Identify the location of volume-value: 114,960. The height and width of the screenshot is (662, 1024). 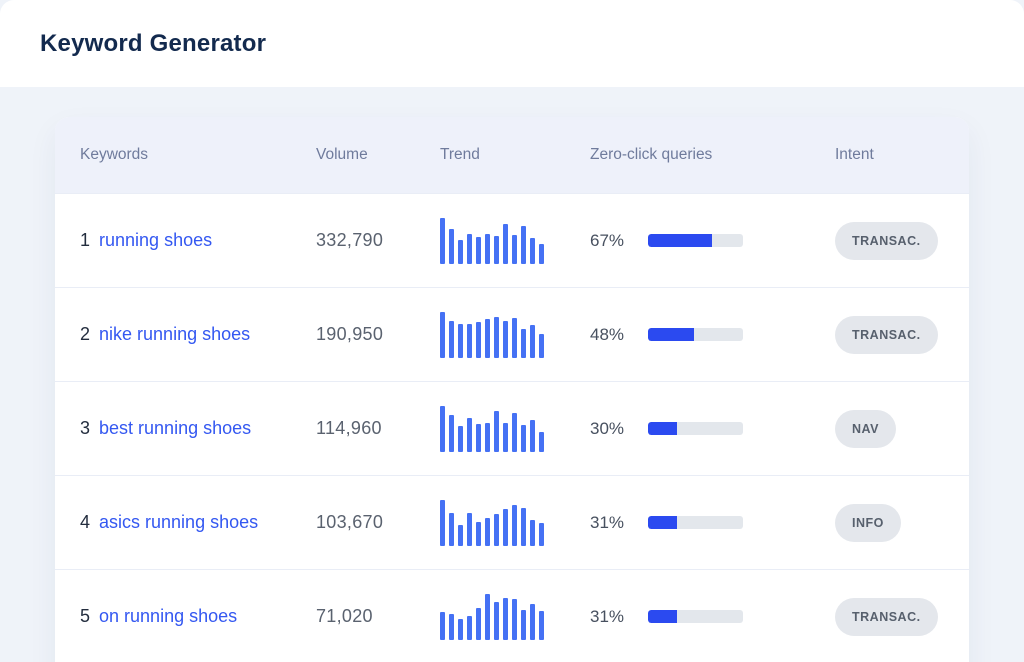
(349, 428).